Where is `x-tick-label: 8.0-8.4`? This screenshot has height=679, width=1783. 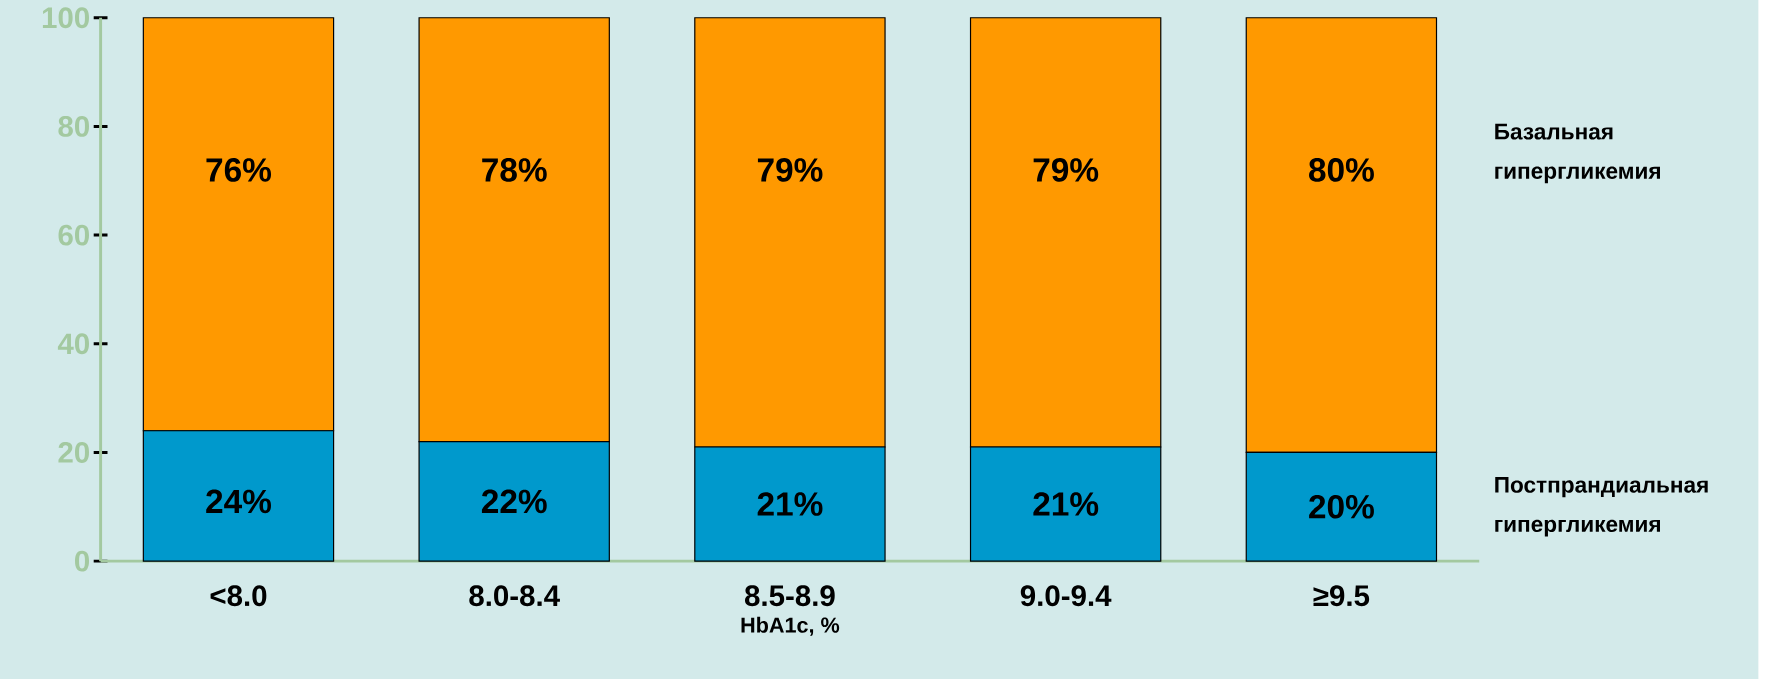 x-tick-label: 8.0-8.4 is located at coordinates (514, 595).